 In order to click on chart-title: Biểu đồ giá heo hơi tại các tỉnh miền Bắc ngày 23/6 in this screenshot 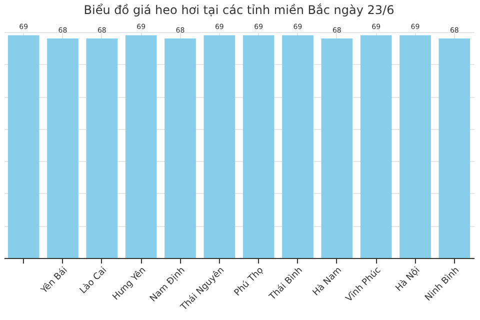, I will do `click(239, 10)`.